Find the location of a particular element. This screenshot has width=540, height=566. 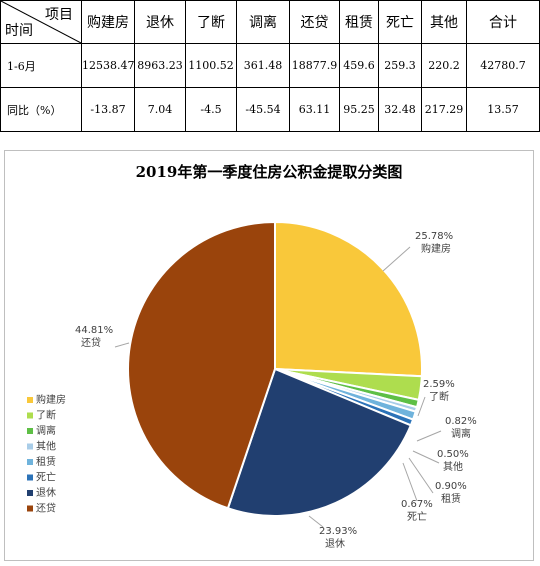

table-cell: 8963.23 is located at coordinates (160, 65).